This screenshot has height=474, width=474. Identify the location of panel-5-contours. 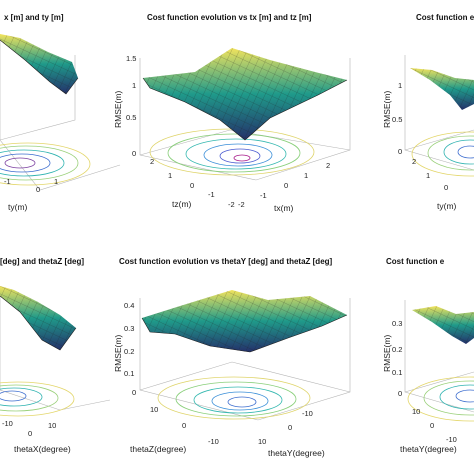
(234, 398).